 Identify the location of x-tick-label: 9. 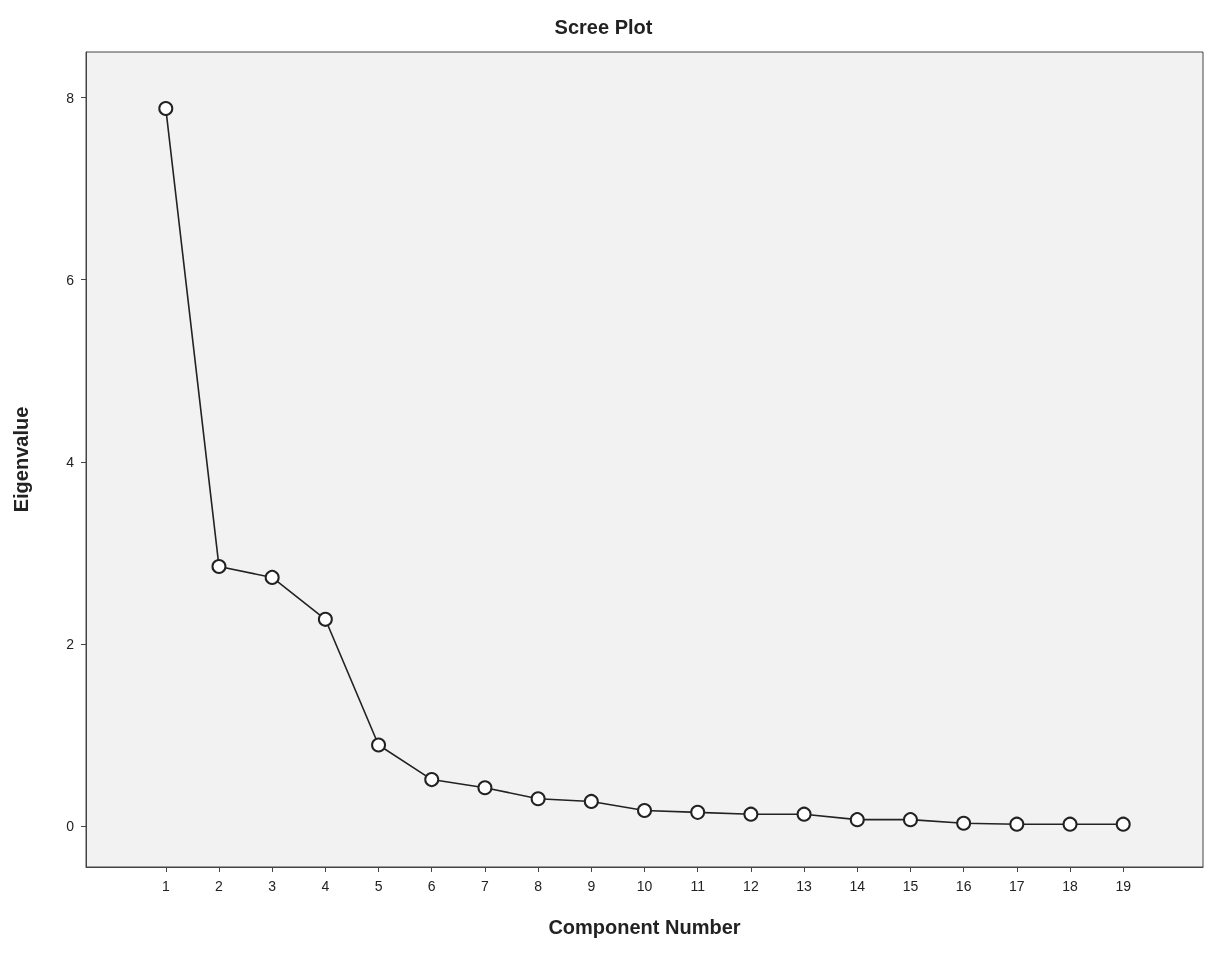
(591, 886).